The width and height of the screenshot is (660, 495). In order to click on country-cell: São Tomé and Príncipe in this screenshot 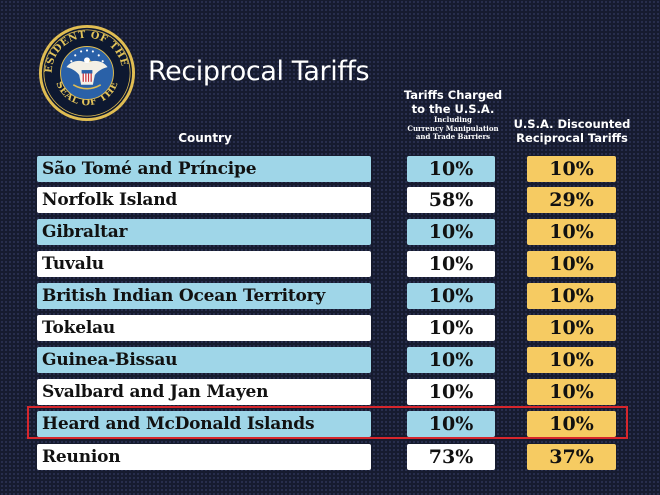, I will do `click(204, 169)`.